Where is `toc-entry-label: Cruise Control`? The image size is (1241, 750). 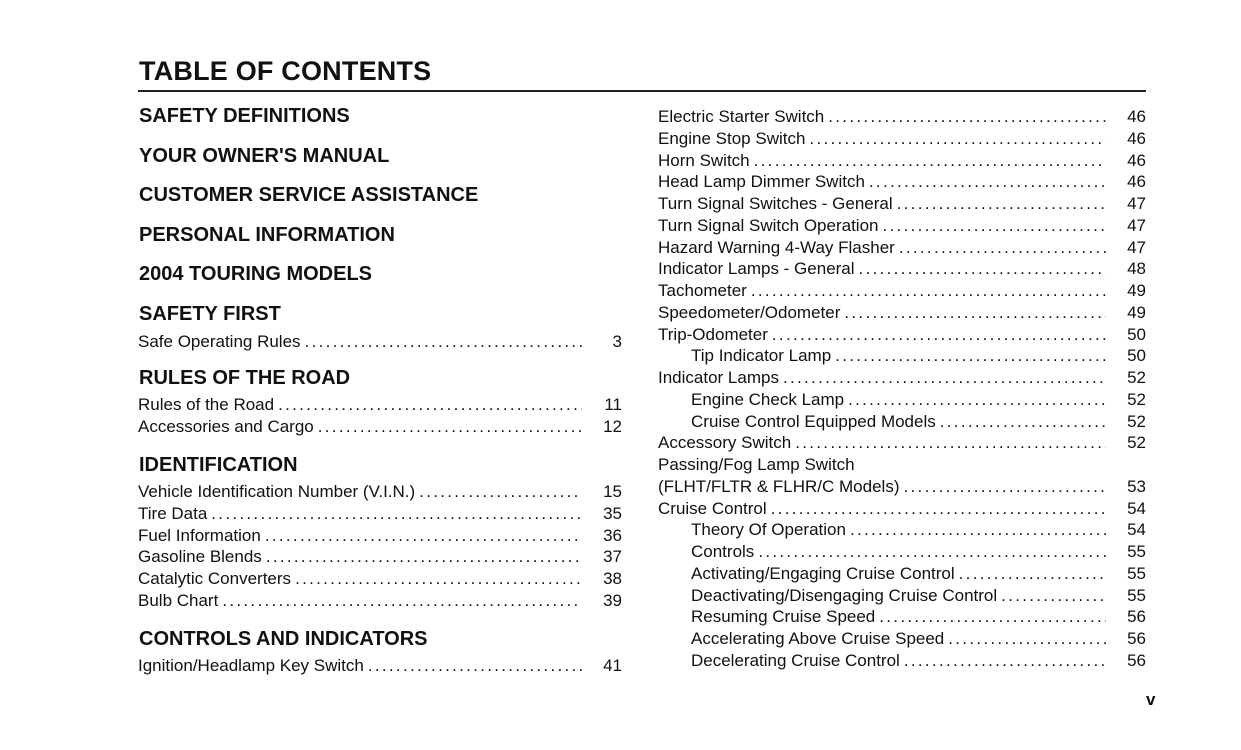
toc-entry-label: Cruise Control is located at coordinates (712, 508).